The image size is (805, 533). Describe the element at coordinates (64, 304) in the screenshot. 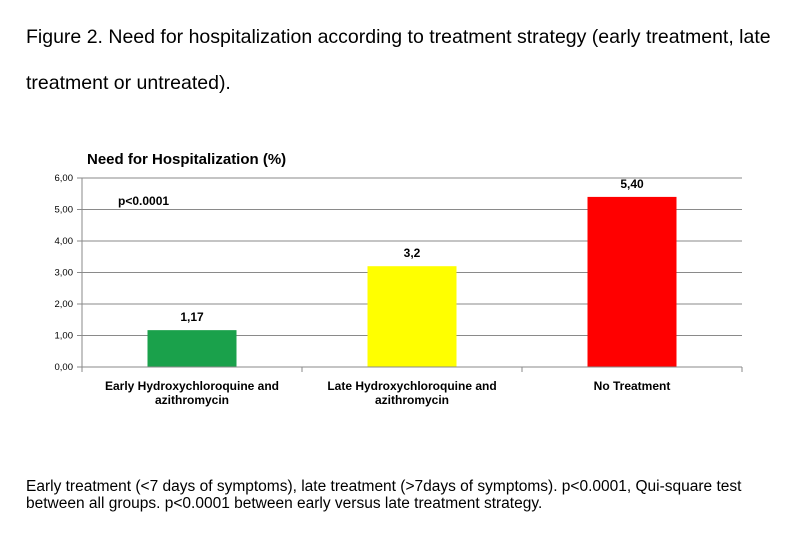

I see `y-tick-label: 2,00` at that location.